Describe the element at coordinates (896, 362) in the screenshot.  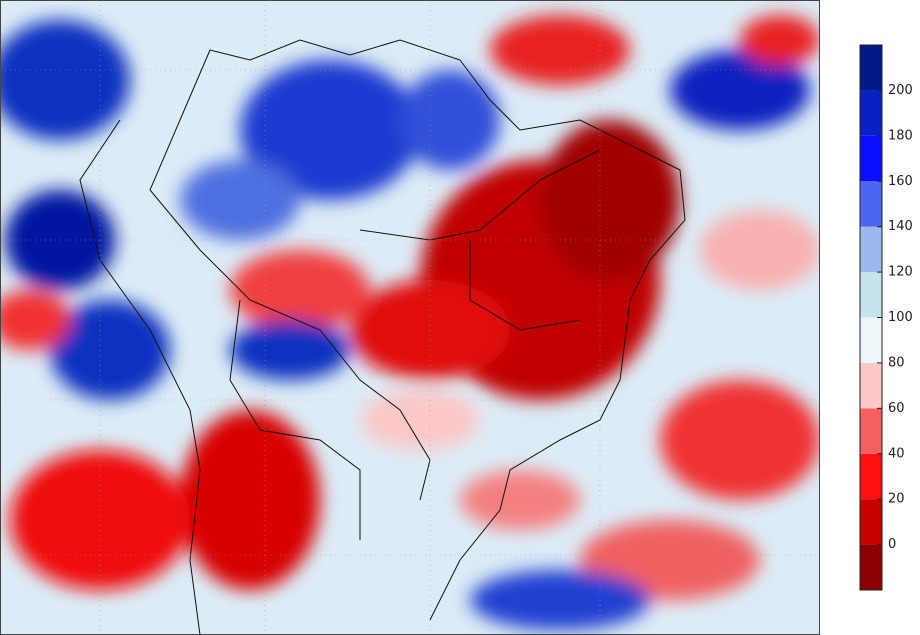
I see `colorbar-tick-label: 80` at that location.